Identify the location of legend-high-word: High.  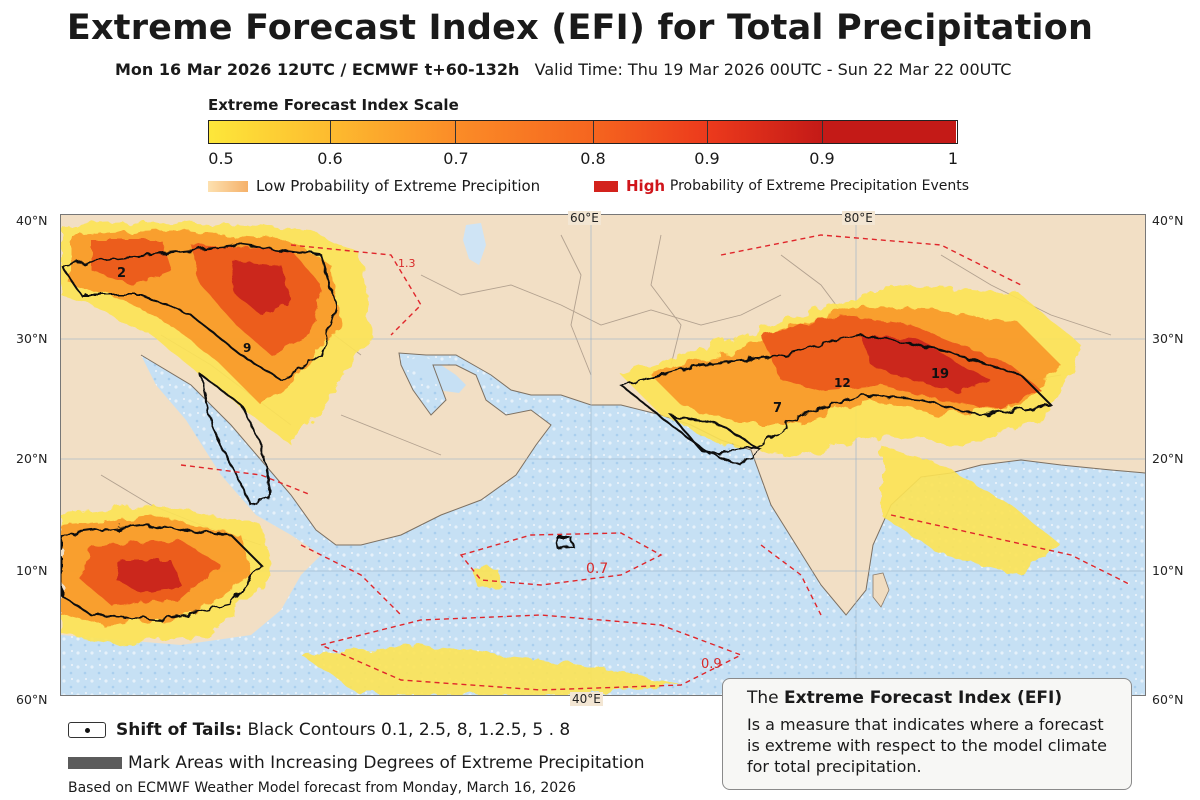
(646, 186).